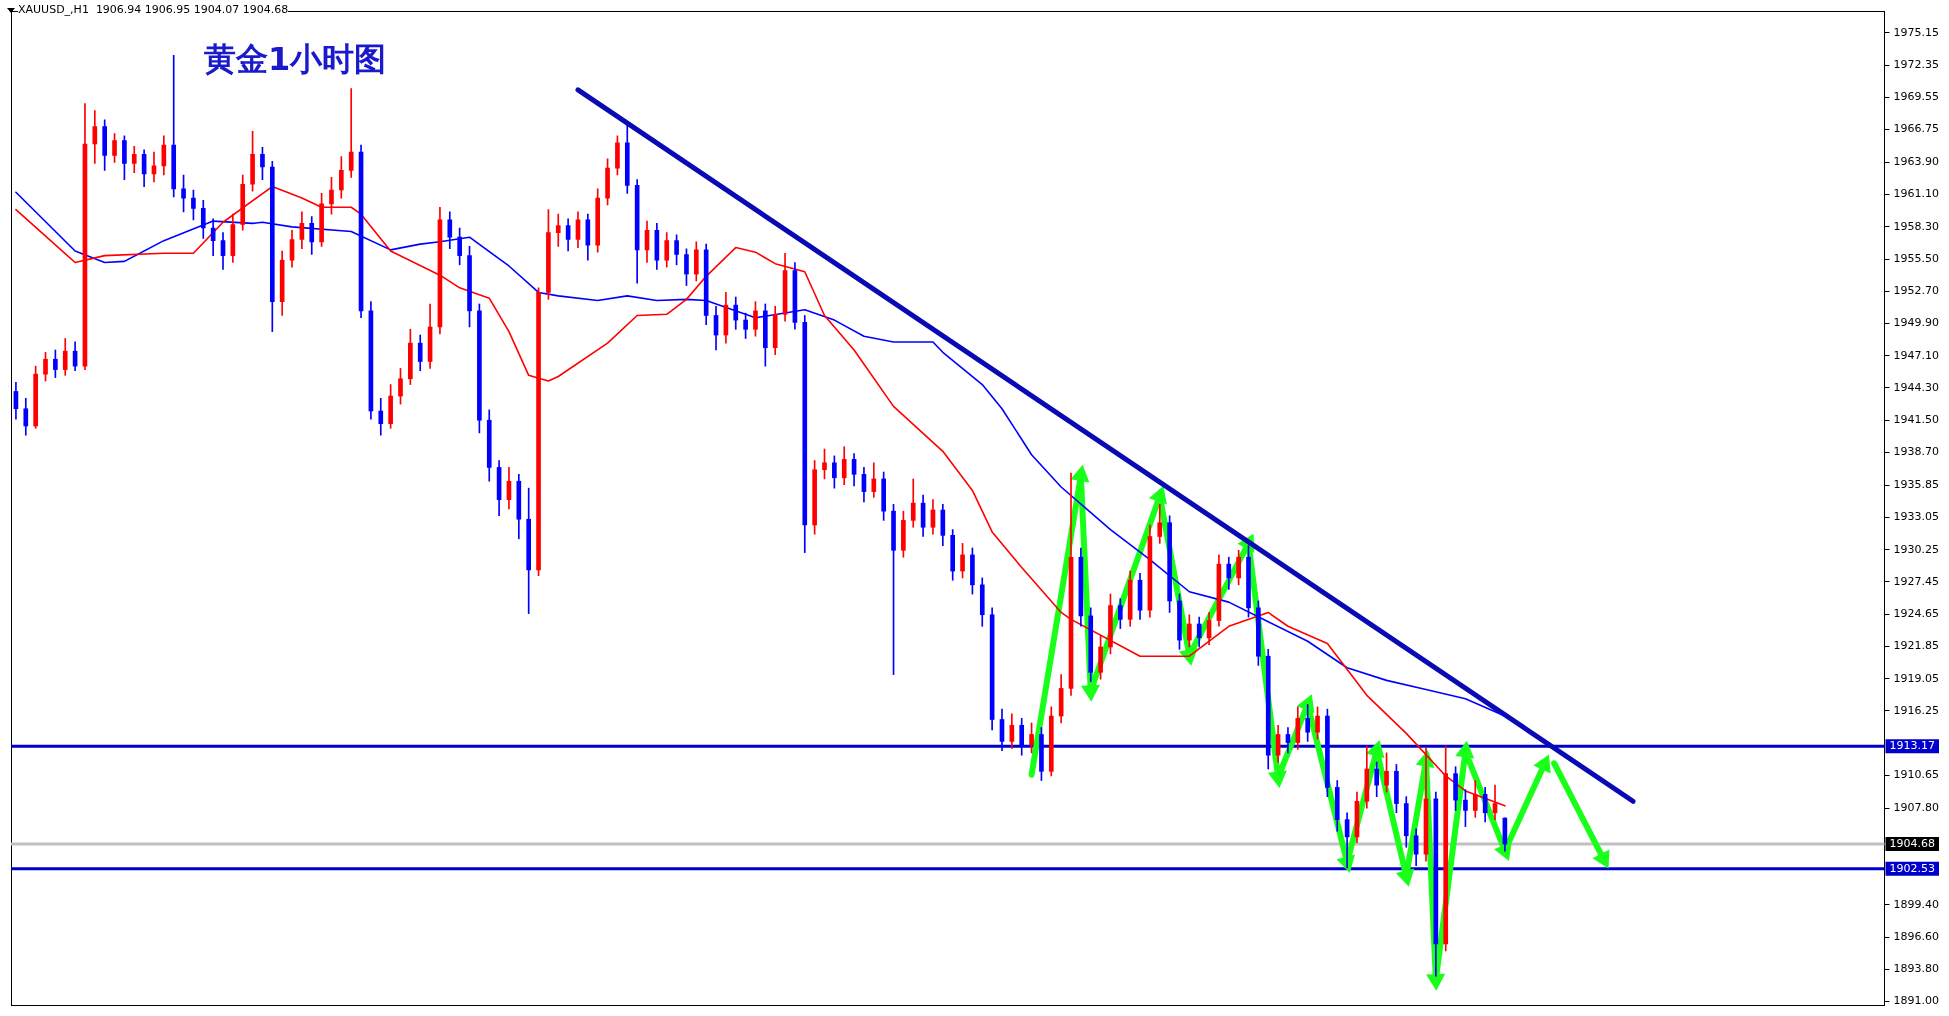 Image resolution: width=1949 pixels, height=1016 pixels. I want to click on ref-line-label: 1913.17, so click(1912, 746).